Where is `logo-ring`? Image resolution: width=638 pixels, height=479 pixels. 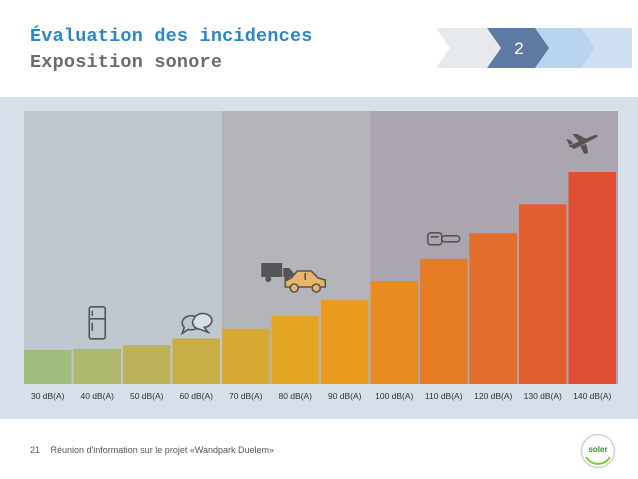
logo-ring is located at coordinates (598, 451).